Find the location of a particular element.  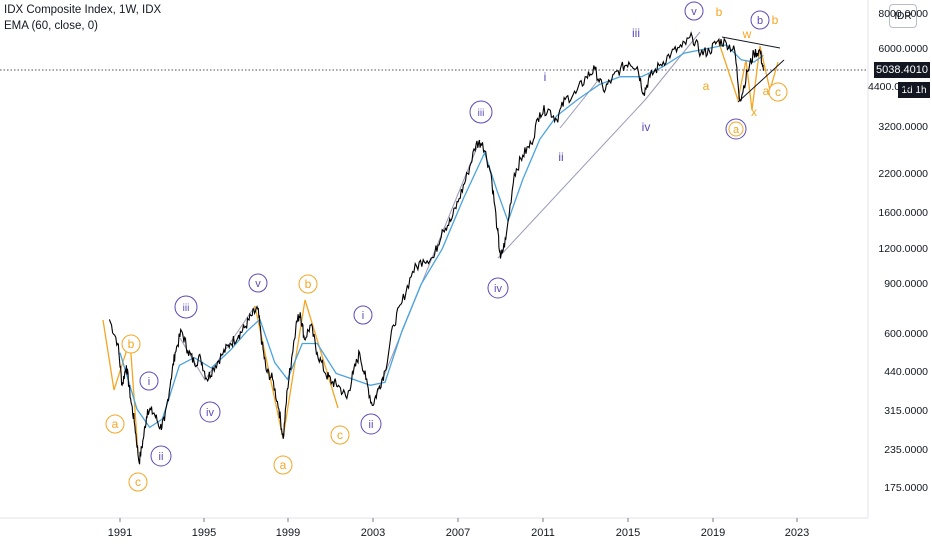

wave-label-iii-2008: iii is located at coordinates (481, 112).